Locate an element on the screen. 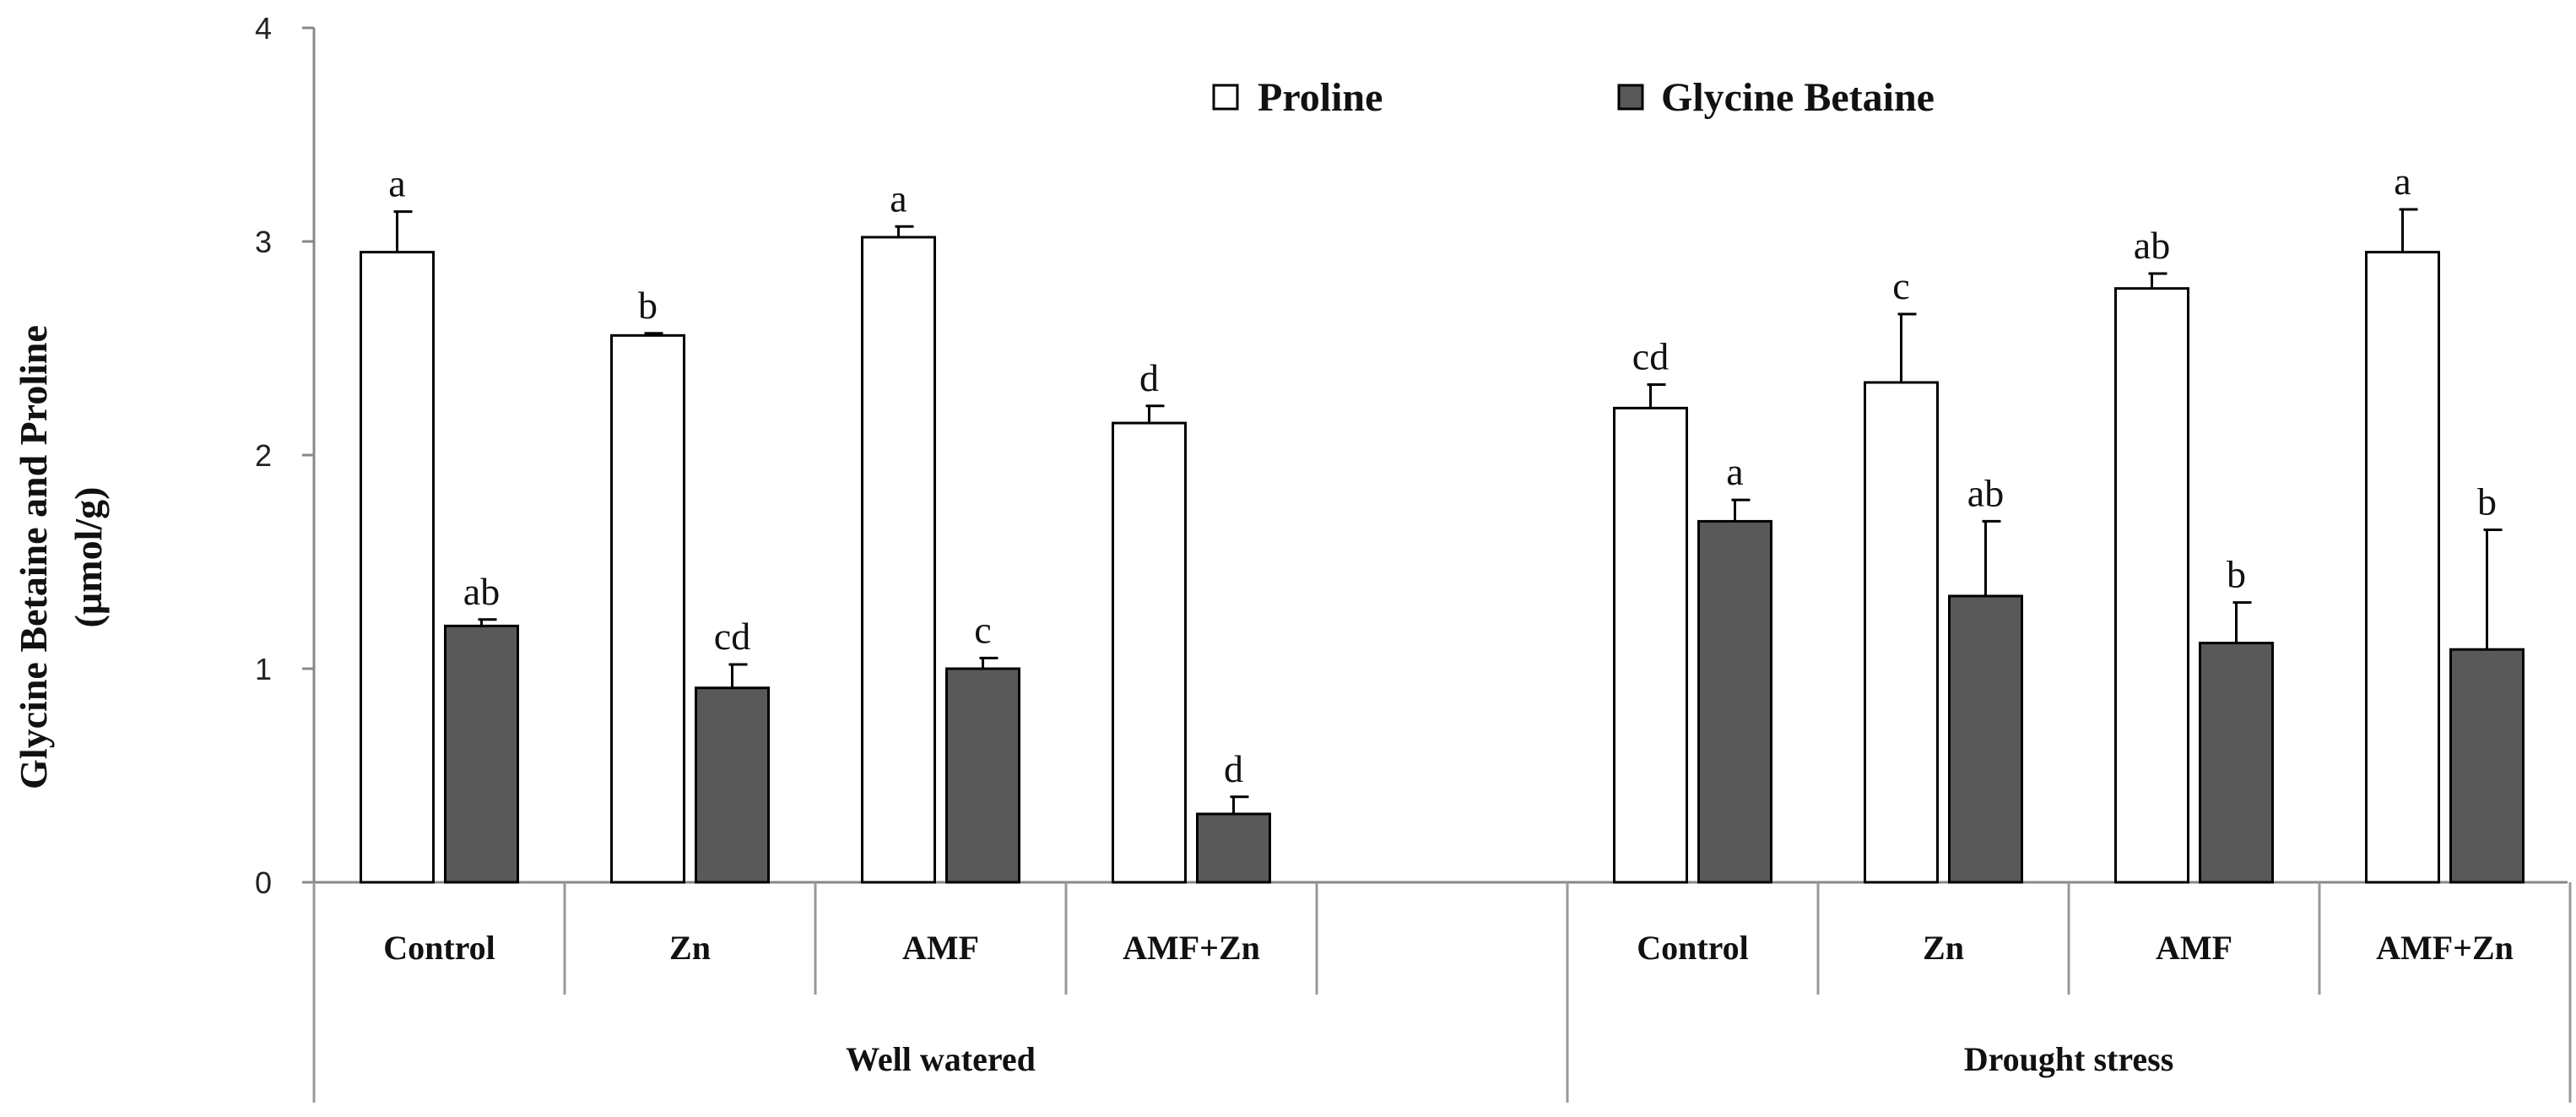 The image size is (2576, 1117). group-label: Drought stress is located at coordinates (2069, 1059).